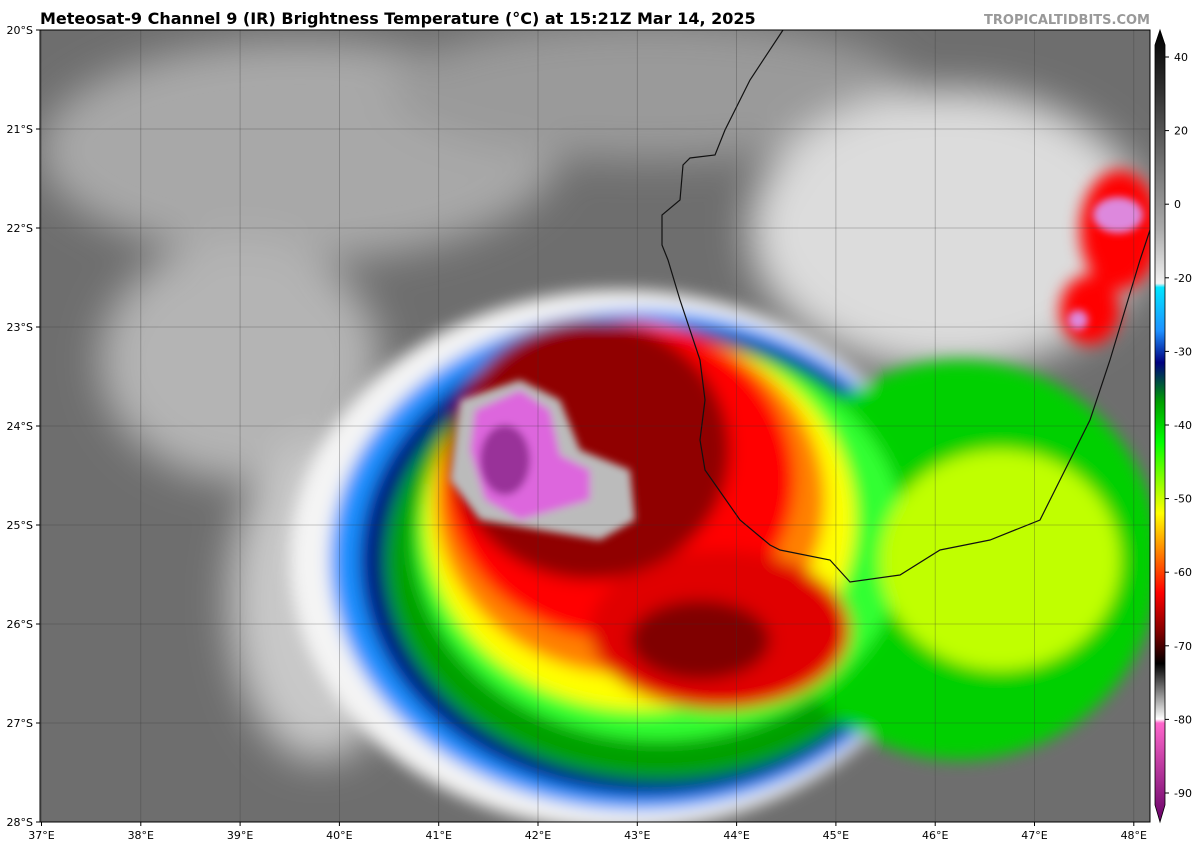 The height and width of the screenshot is (845, 1200). Describe the element at coordinates (1034, 835) in the screenshot. I see `lon-label: 47°E` at that location.